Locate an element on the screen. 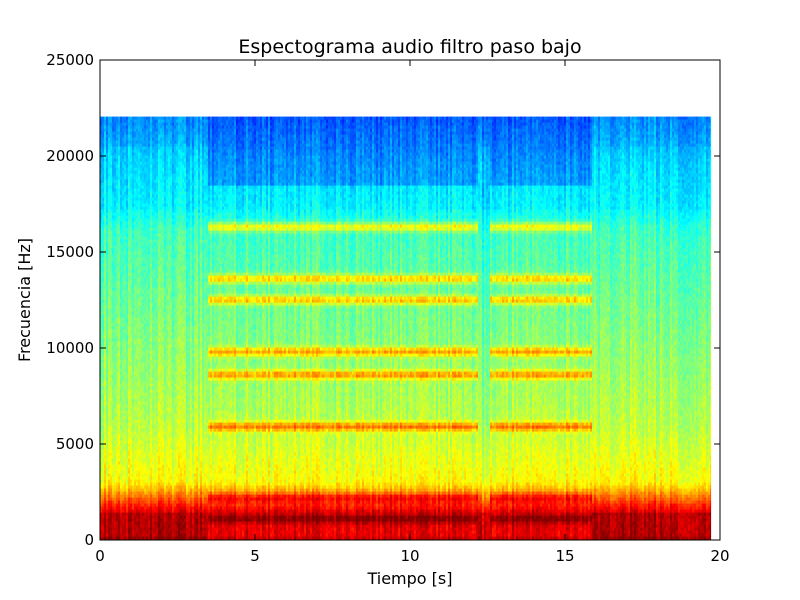 This screenshot has height=600, width=800. x-tick-label: 10 is located at coordinates (409, 556).